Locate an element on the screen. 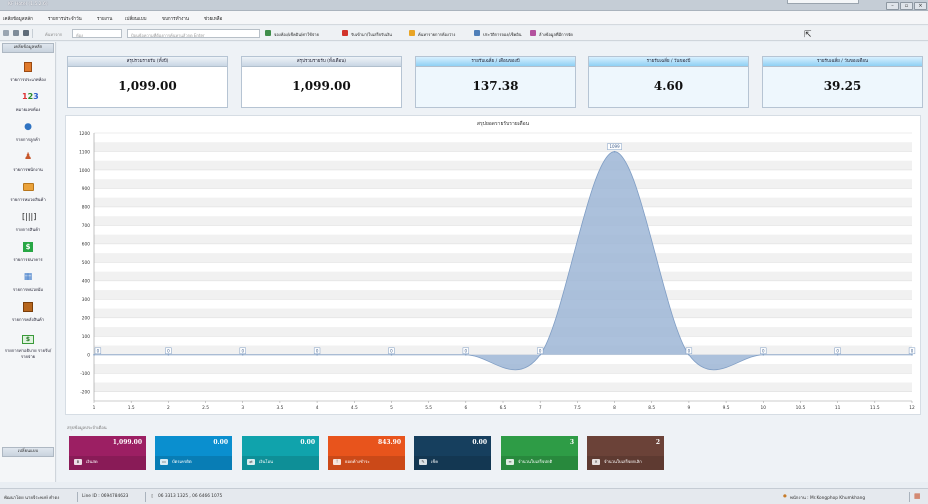 The width and height of the screenshot is (928, 504). warehouse-icon is located at coordinates (28, 307).